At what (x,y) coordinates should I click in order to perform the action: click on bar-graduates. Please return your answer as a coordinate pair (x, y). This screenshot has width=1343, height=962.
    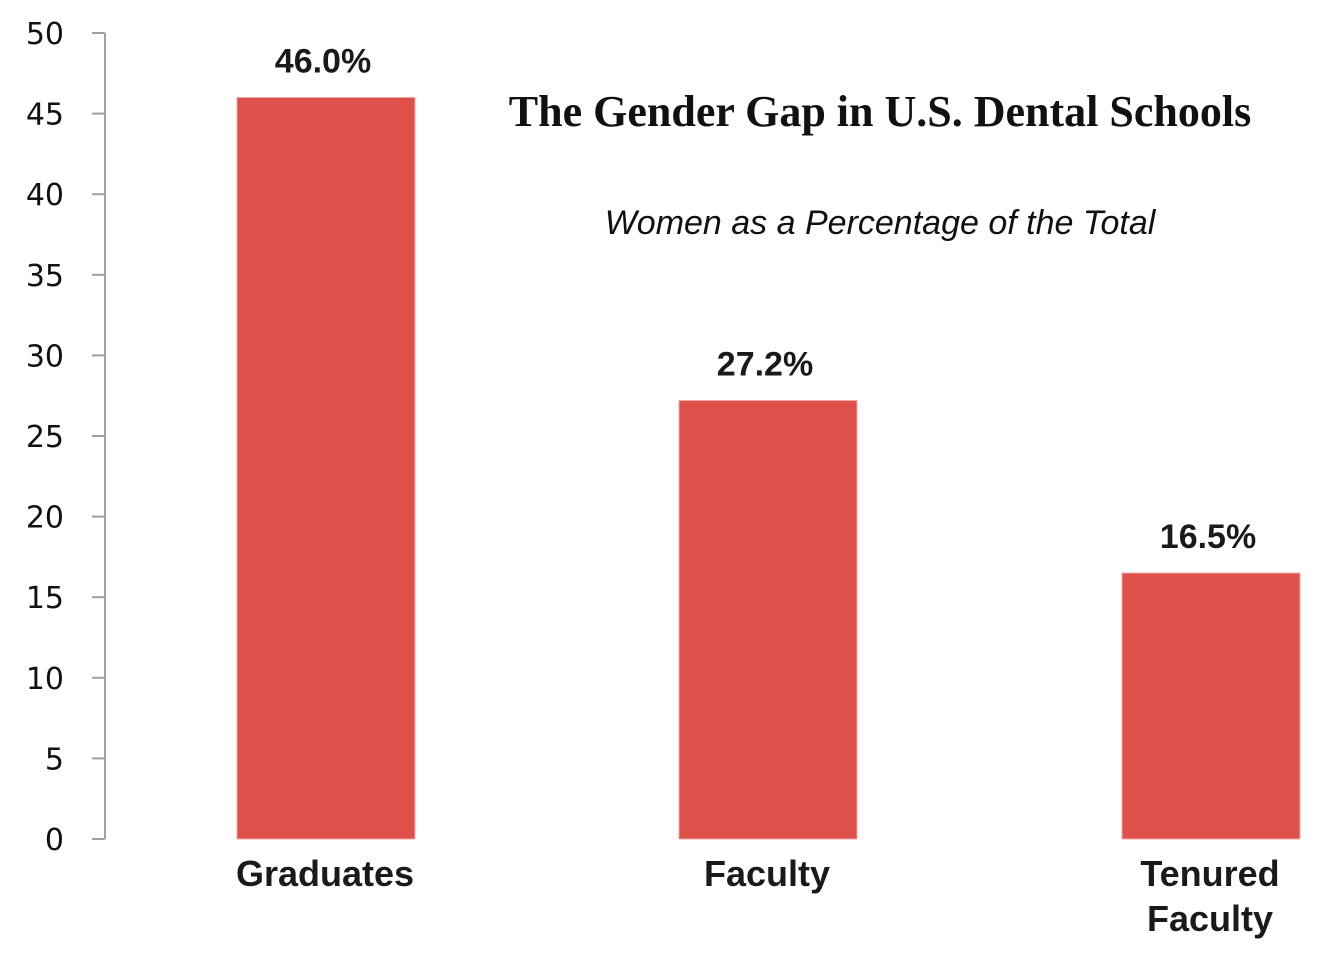
    Looking at the image, I should click on (326, 468).